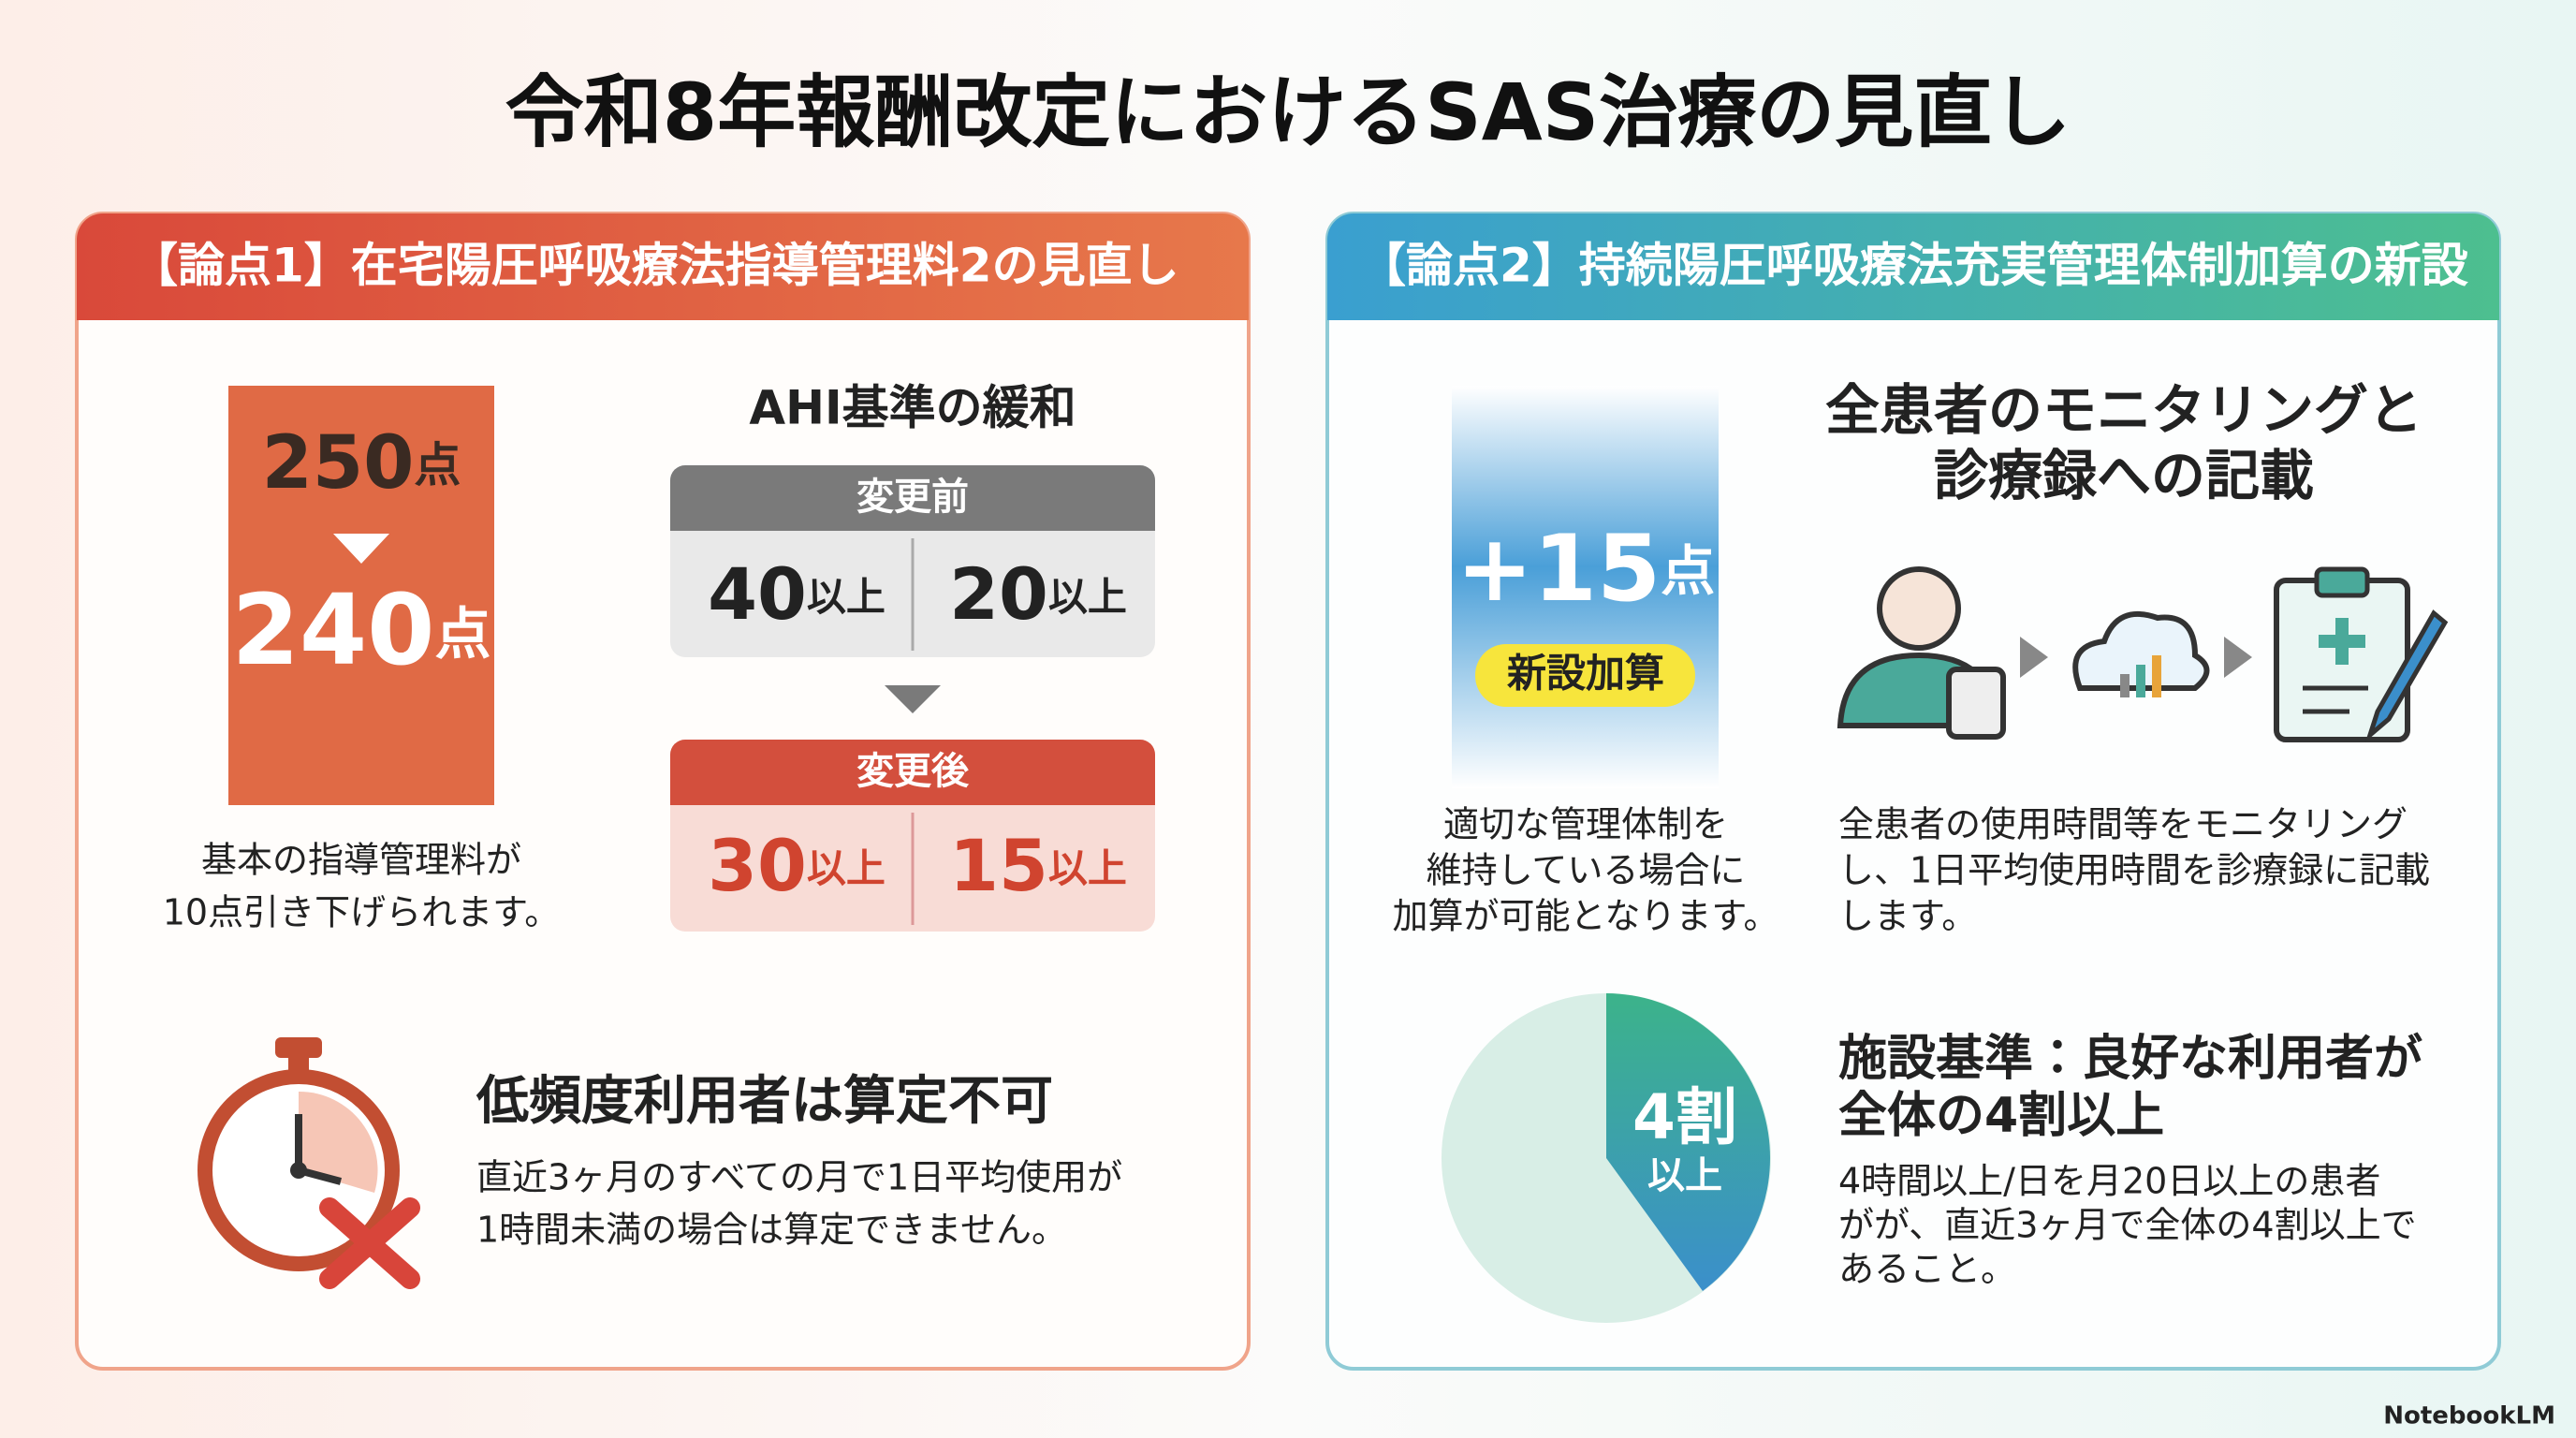 This screenshot has width=2576, height=1438. What do you see at coordinates (1586, 870) in the screenshot?
I see `bonus-caption: 維持している場合に` at bounding box center [1586, 870].